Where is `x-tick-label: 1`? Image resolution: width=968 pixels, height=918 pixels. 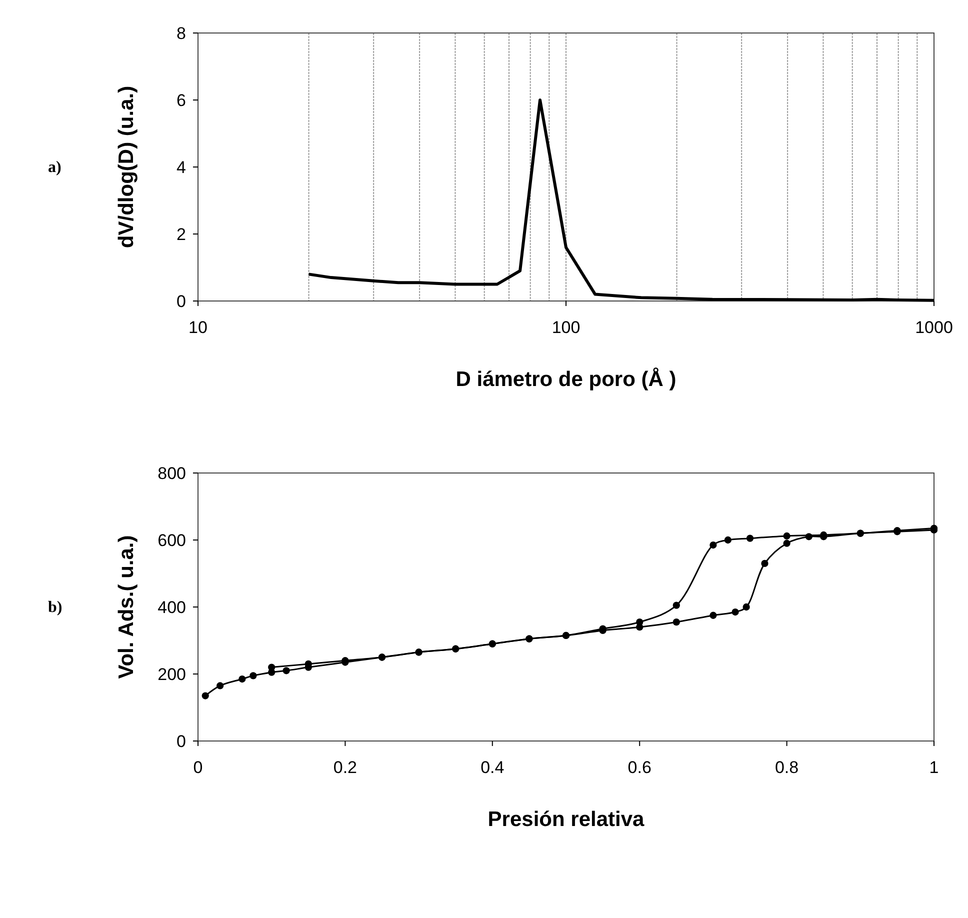
x-tick-label: 1 is located at coordinates (934, 767).